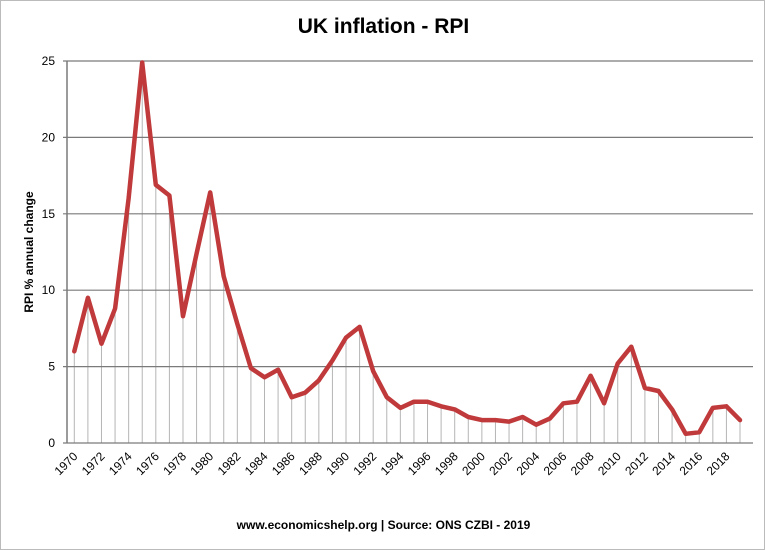 The width and height of the screenshot is (765, 550). I want to click on x-tick-label: 1982, so click(229, 463).